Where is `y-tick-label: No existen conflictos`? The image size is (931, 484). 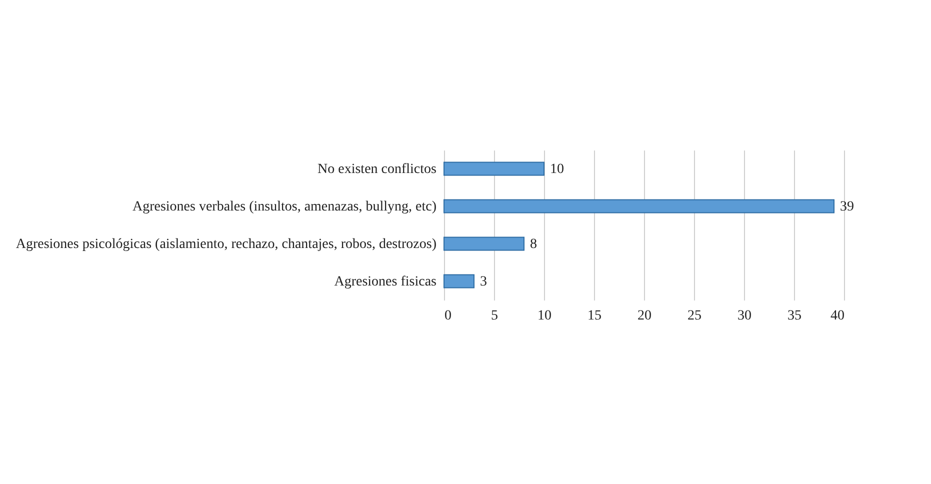
y-tick-label: No existen conflictos is located at coordinates (377, 169).